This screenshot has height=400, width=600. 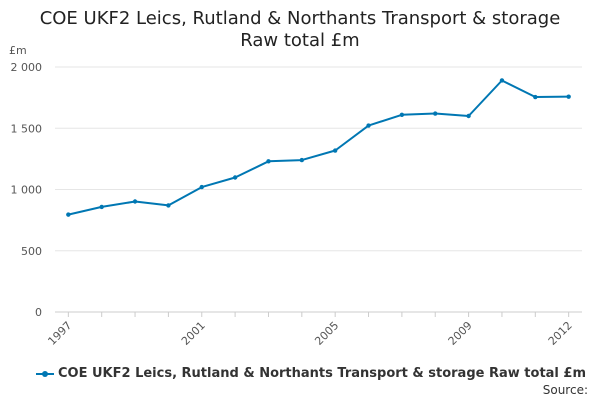 I want to click on y-tick-label: 2 000, so click(x=27, y=67).